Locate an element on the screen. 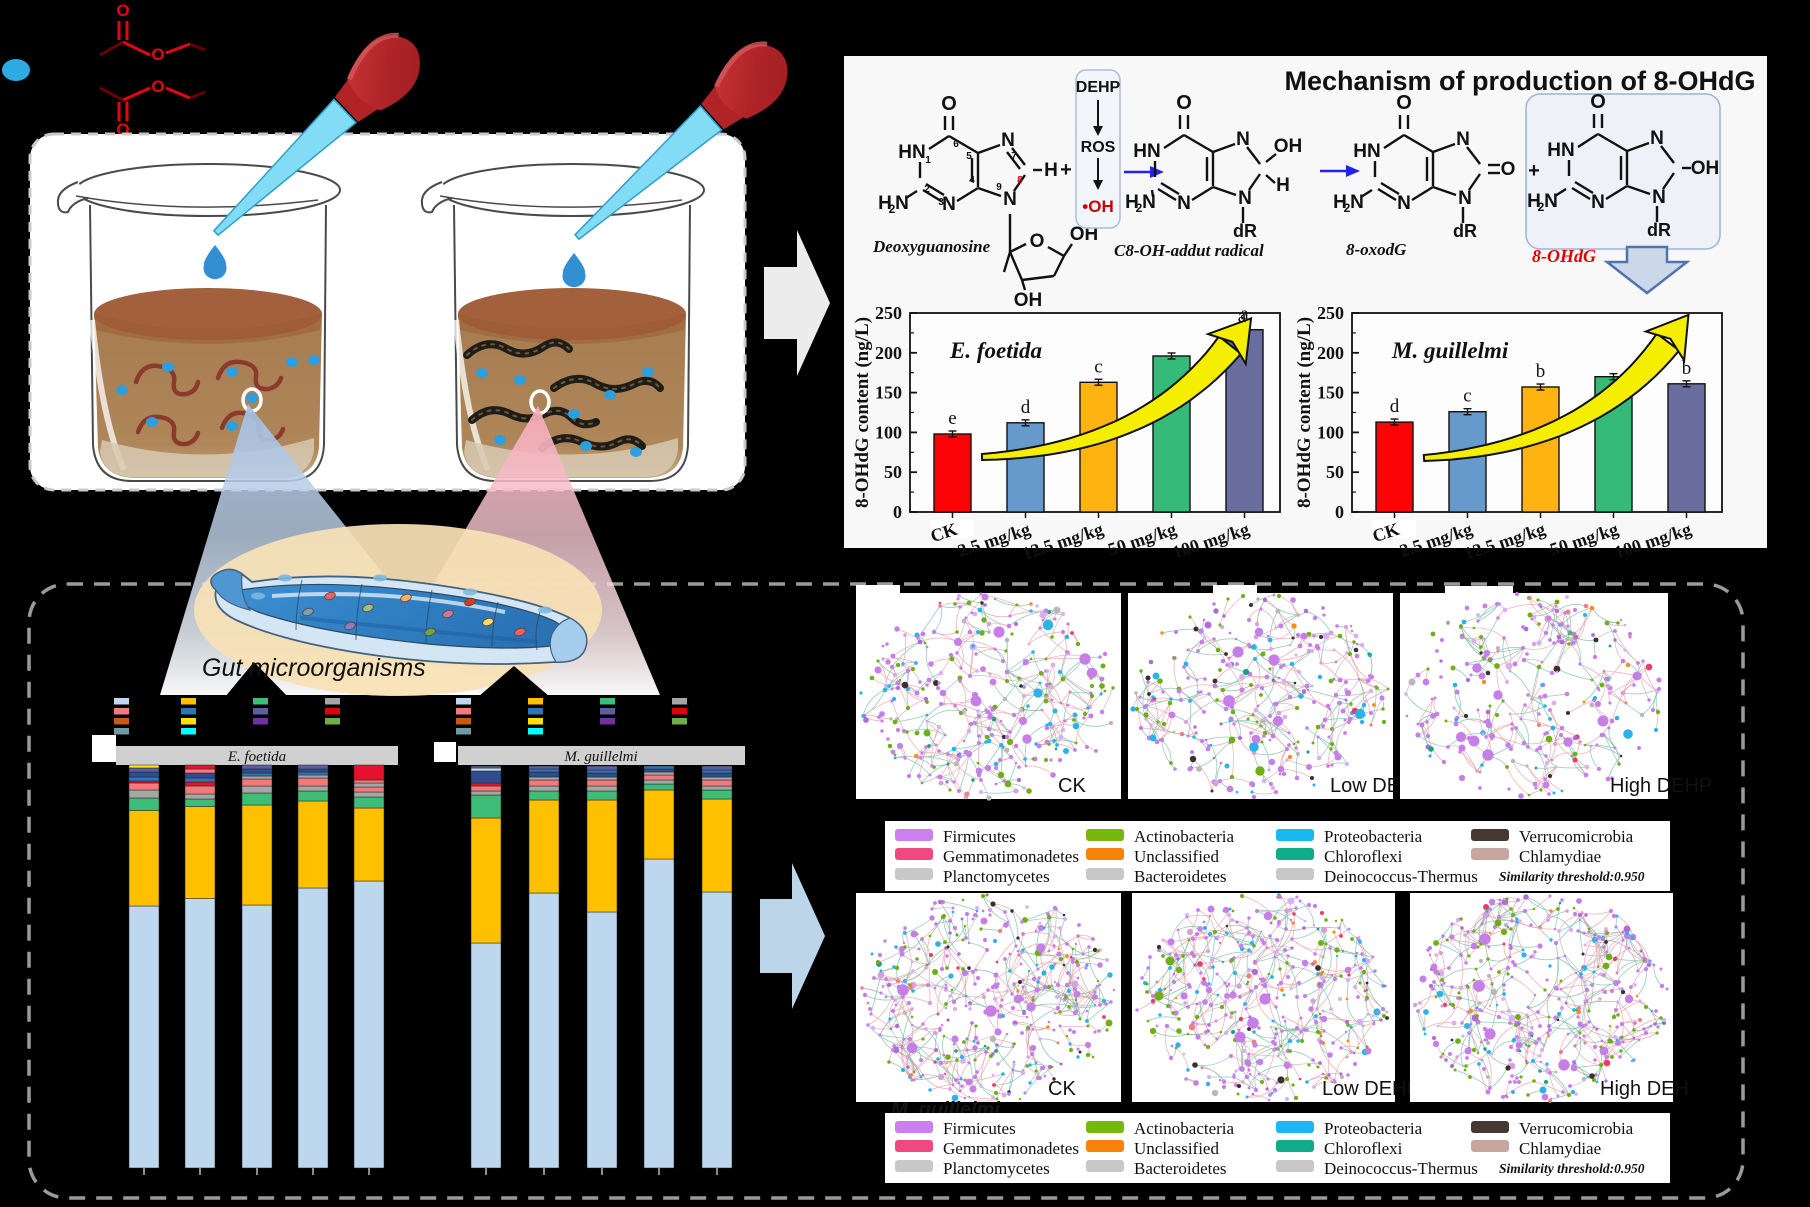  svg-text: 9 is located at coordinates (999, 187).